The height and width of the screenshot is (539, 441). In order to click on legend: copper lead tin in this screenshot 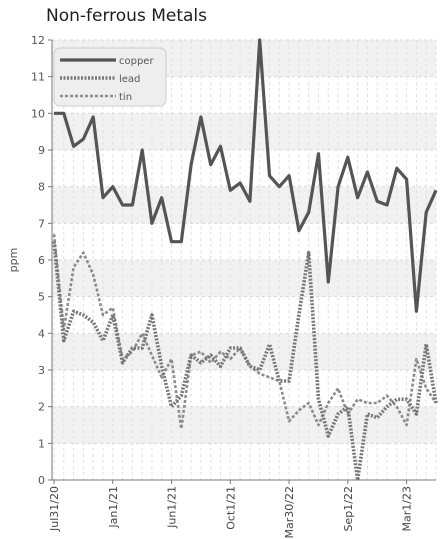, I will do `click(110, 77)`.